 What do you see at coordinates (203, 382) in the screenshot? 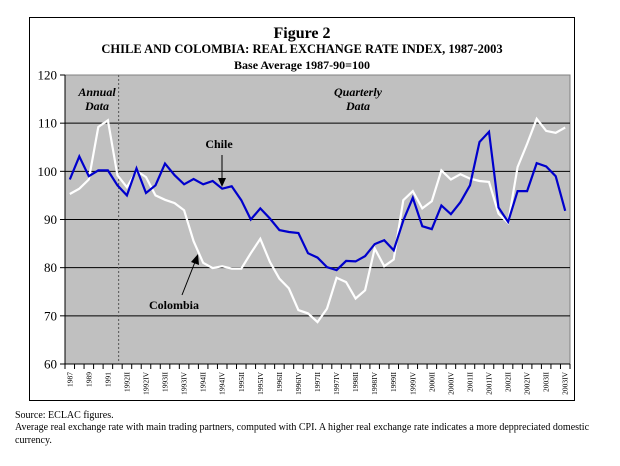
I see `x-tick-label: 1994II` at bounding box center [203, 382].